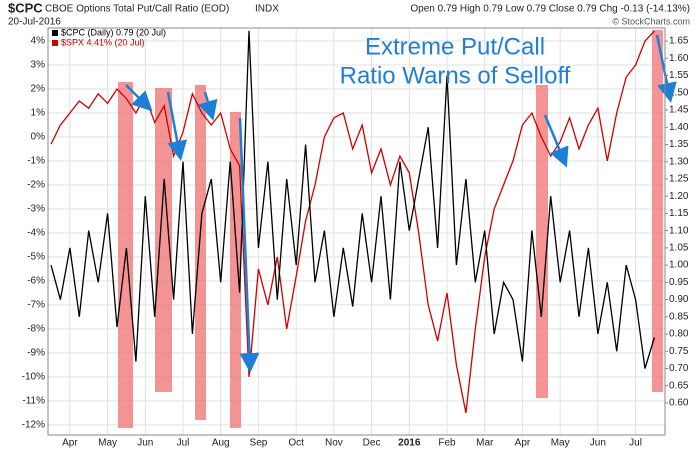 The height and width of the screenshot is (449, 700). I want to click on y-tick-label: -4%, so click(36, 233).